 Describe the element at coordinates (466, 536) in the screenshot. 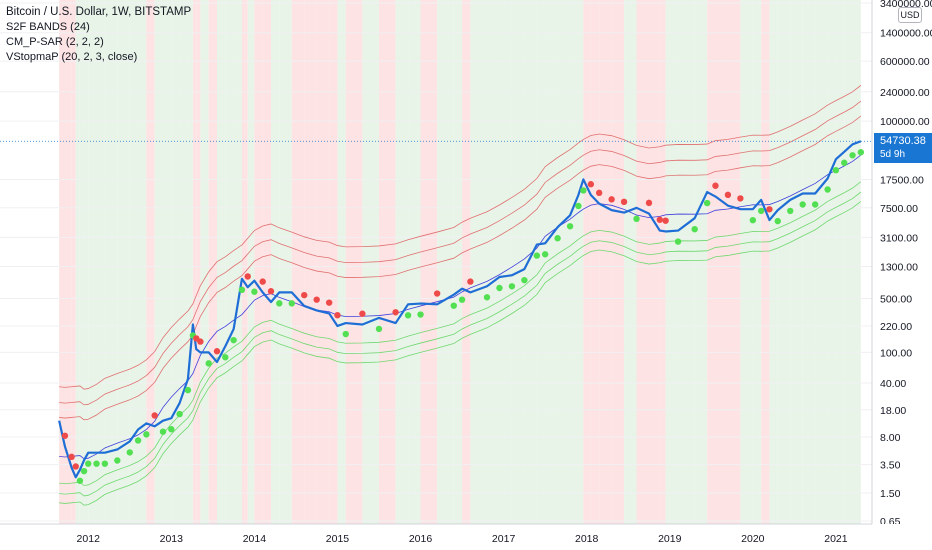

I see `time-axis: 2012 2013 2014 2015 2016 2017 2018 2019 2020 2021` at that location.